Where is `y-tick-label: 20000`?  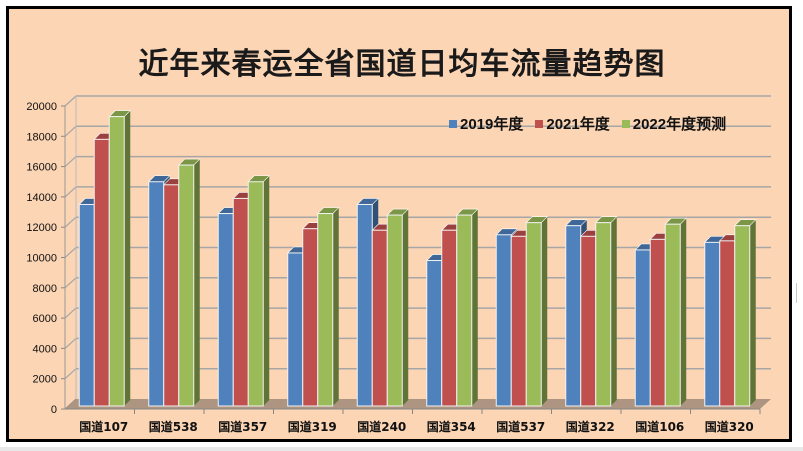
y-tick-label: 20000 is located at coordinates (41, 107).